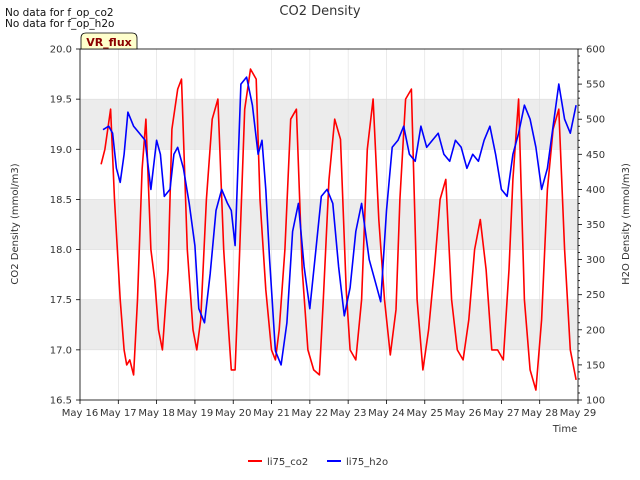 The height and width of the screenshot is (480, 640). I want to click on right-y-axis: 100 150 200 250 300 350 400 450 500 550 600, so click(591, 226).